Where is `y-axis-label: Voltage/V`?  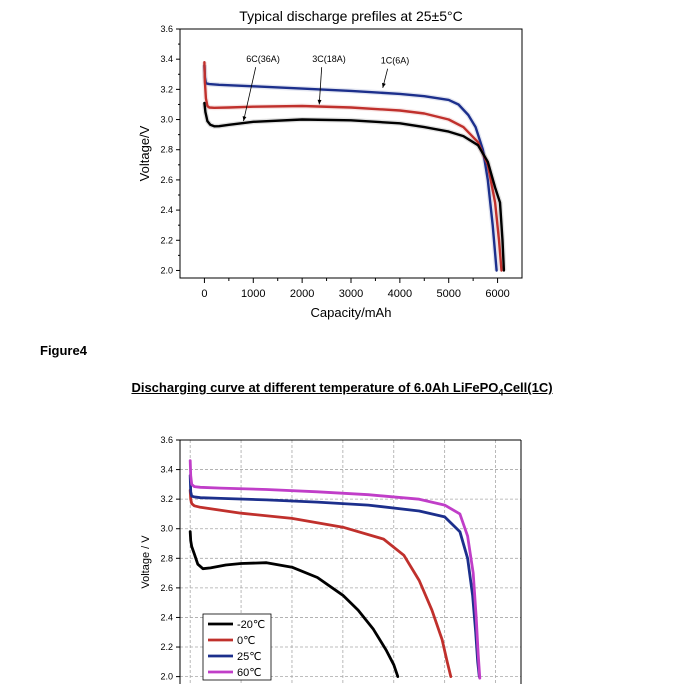
y-axis-label: Voltage/V is located at coordinates (144, 153).